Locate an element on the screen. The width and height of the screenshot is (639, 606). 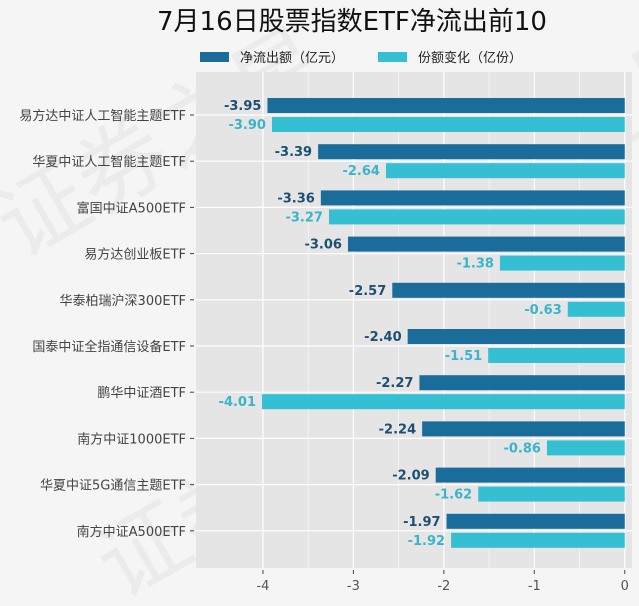
x-tick-label: -1 is located at coordinates (534, 586).